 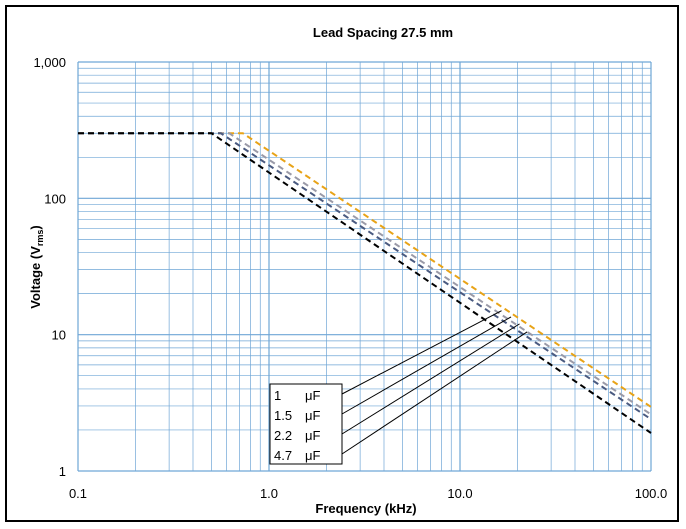 What do you see at coordinates (365, 508) in the screenshot?
I see `x-axis-label: Frequency (kHz)` at bounding box center [365, 508].